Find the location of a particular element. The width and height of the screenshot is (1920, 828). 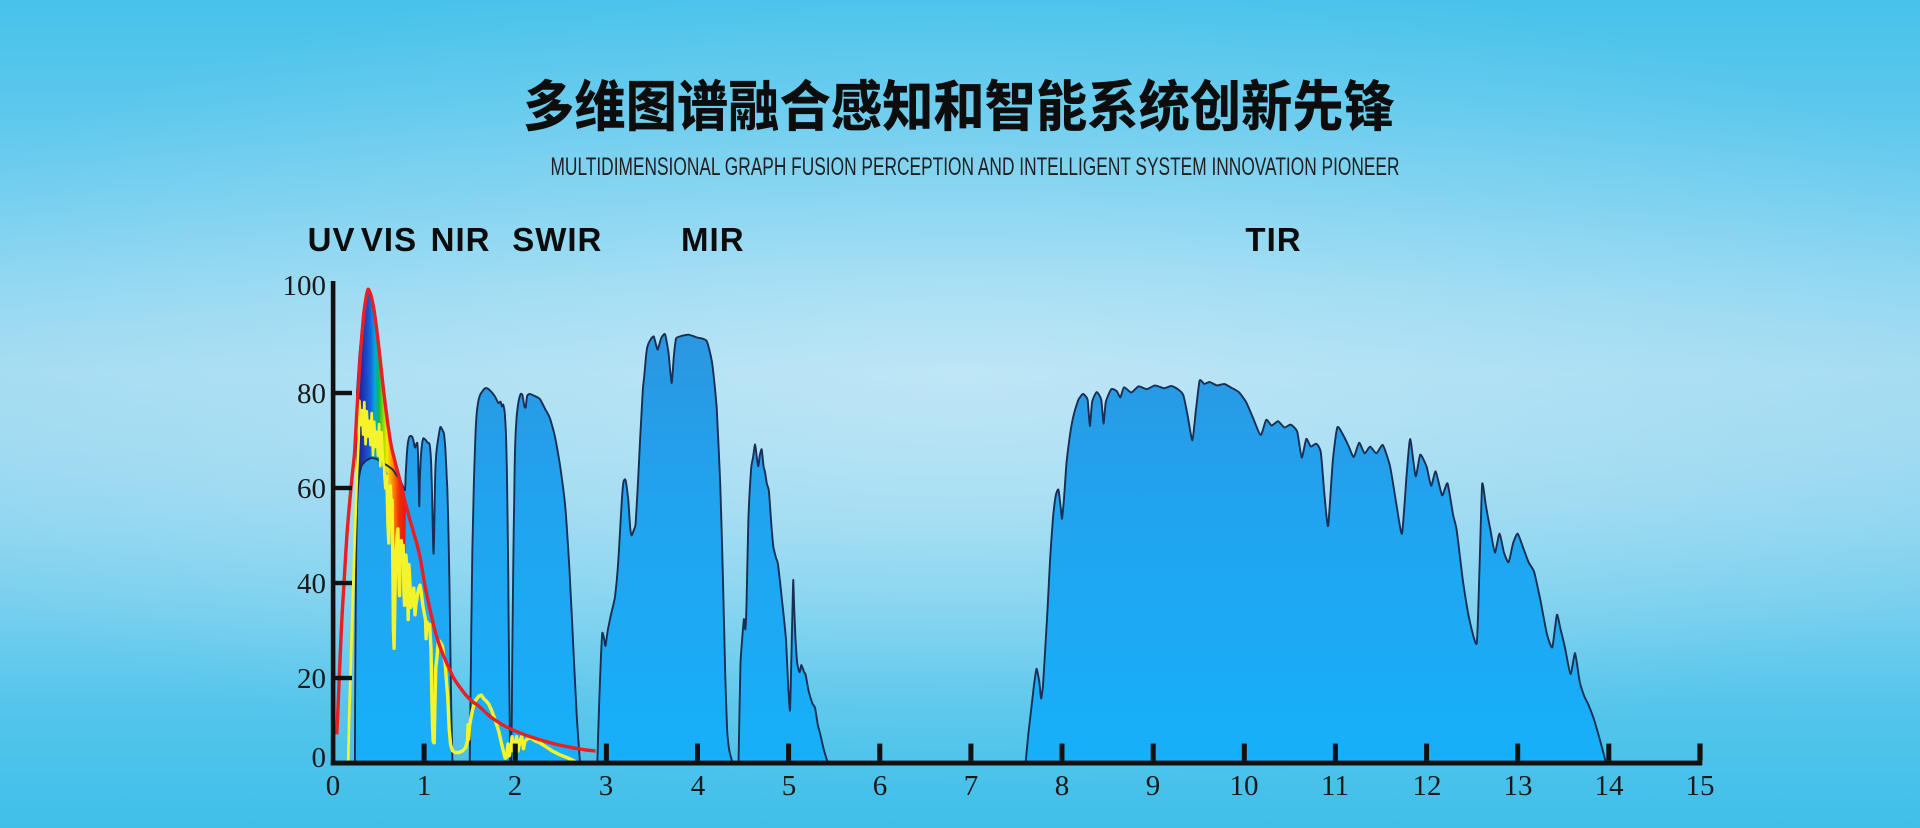

svg-text: MIR is located at coordinates (713, 239).